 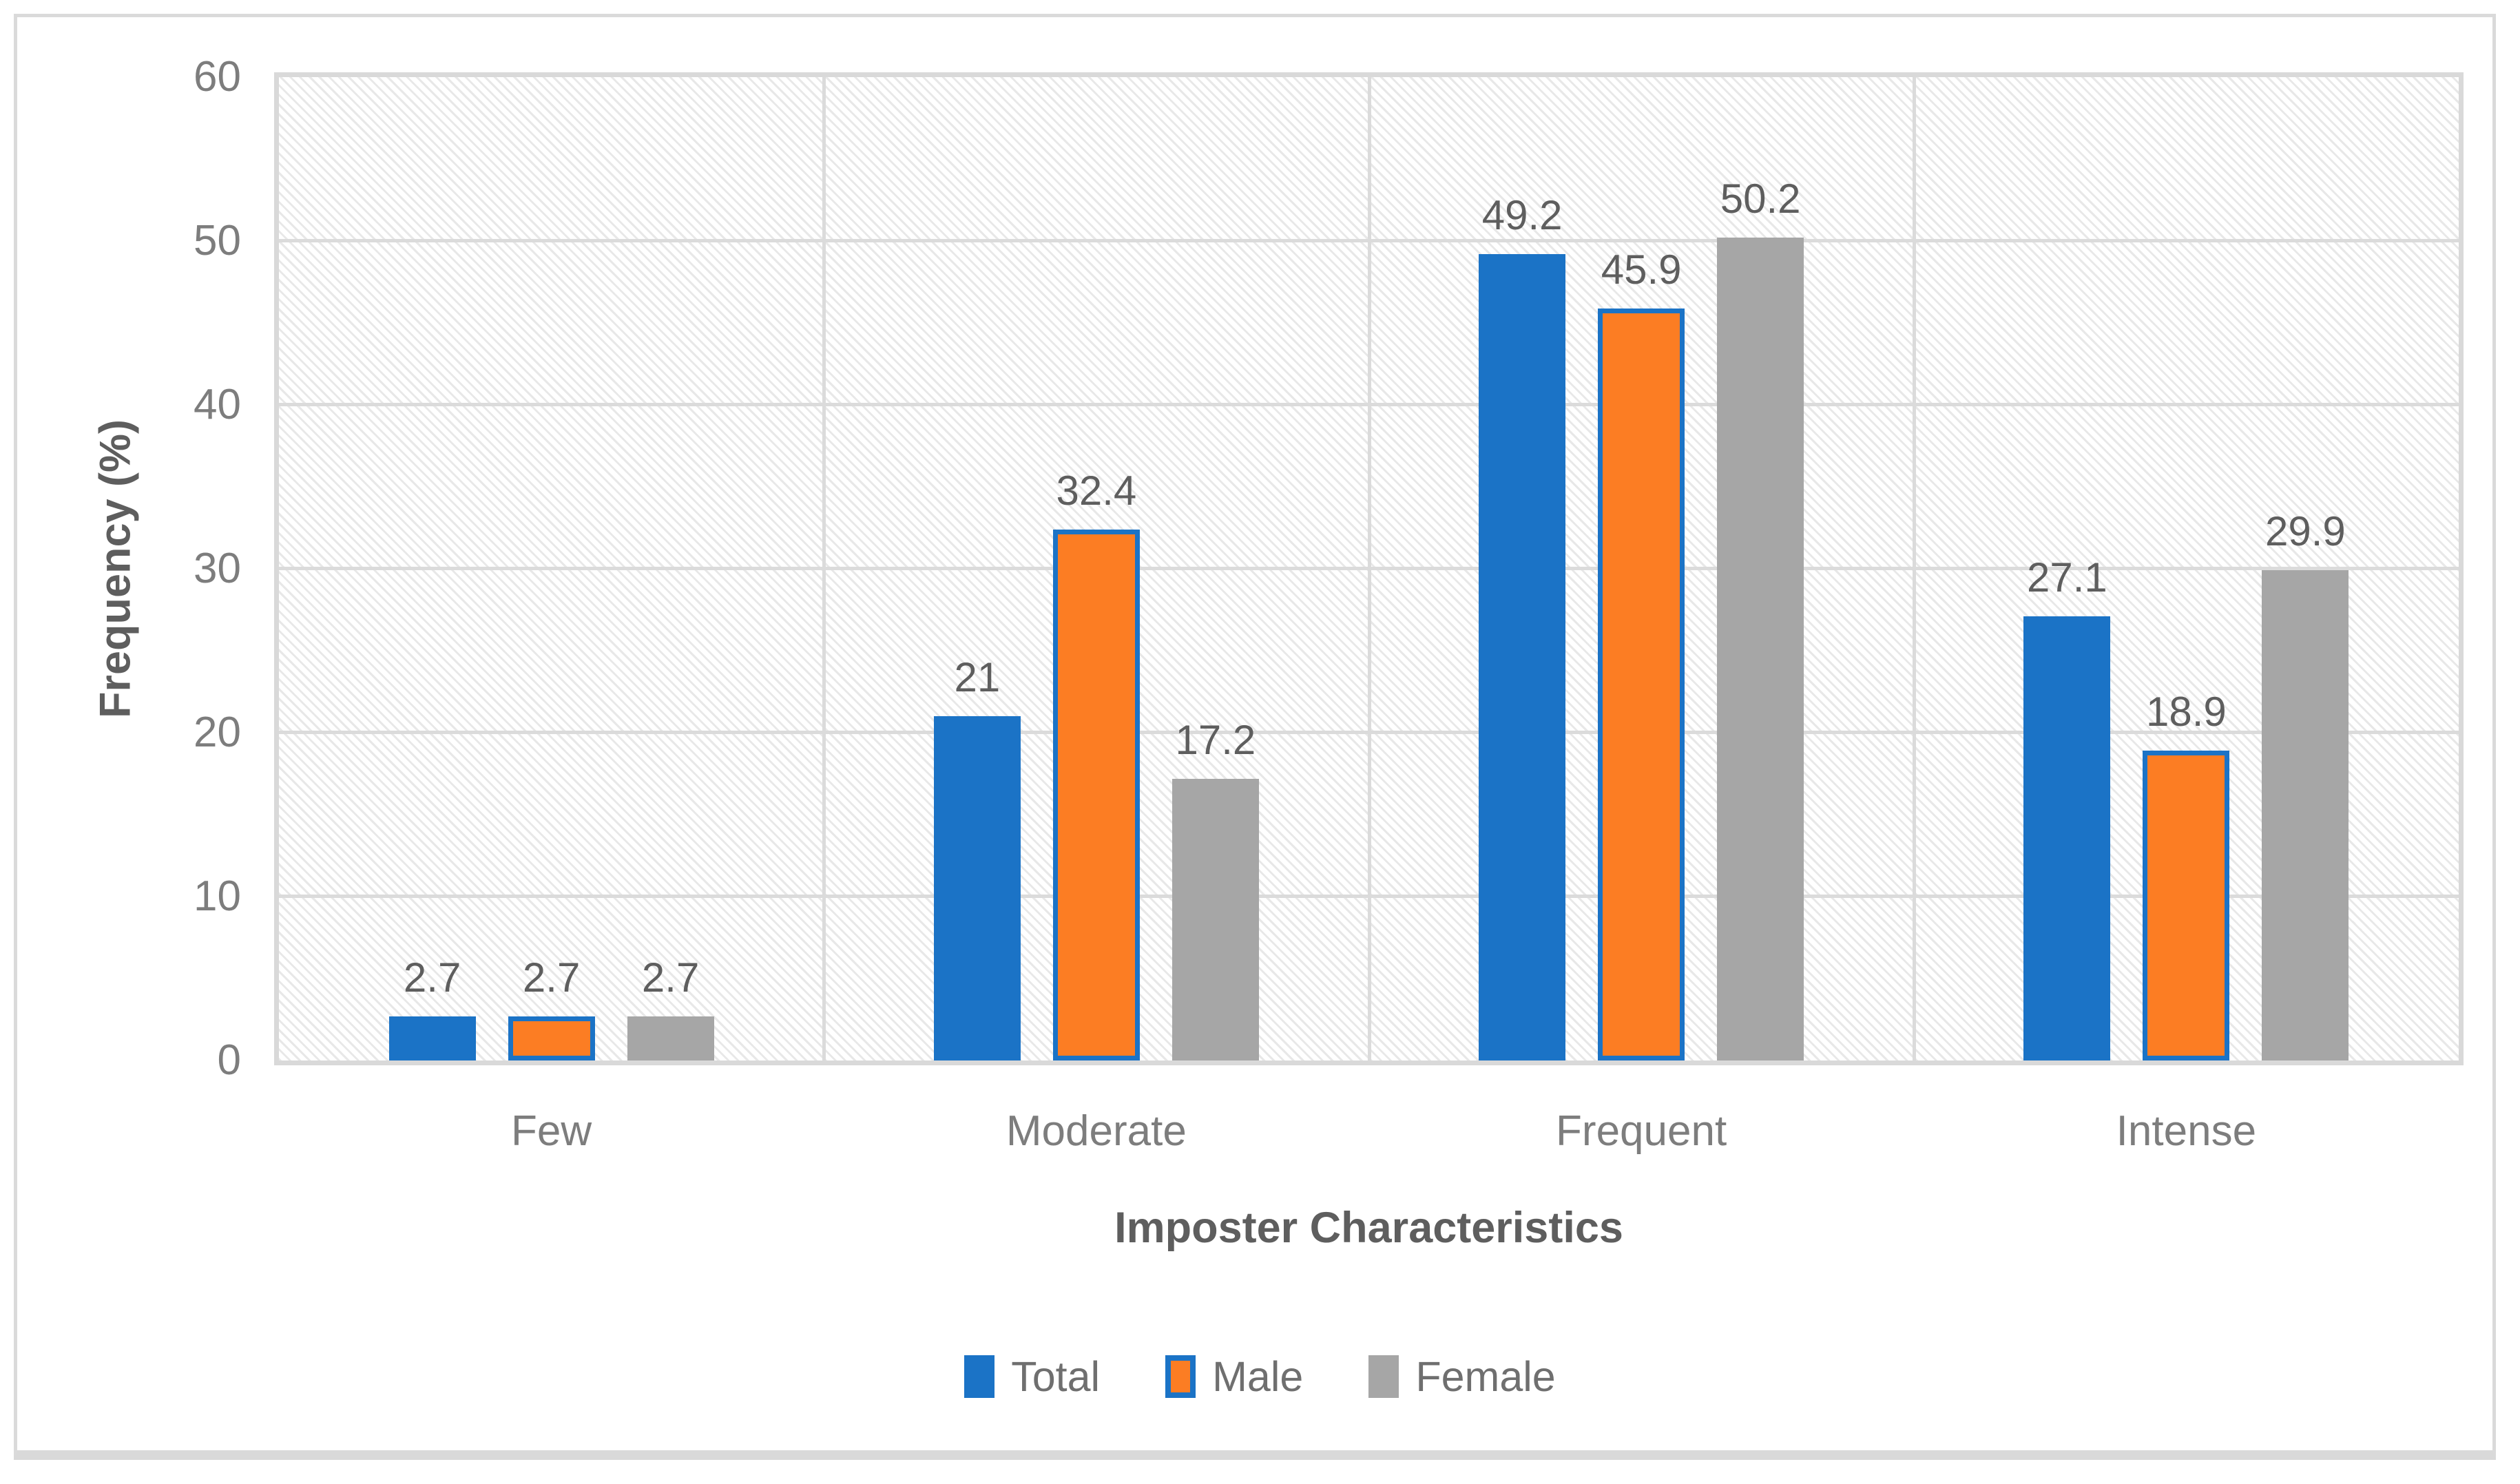 I want to click on legend-label-total: Total, so click(x=1056, y=1376).